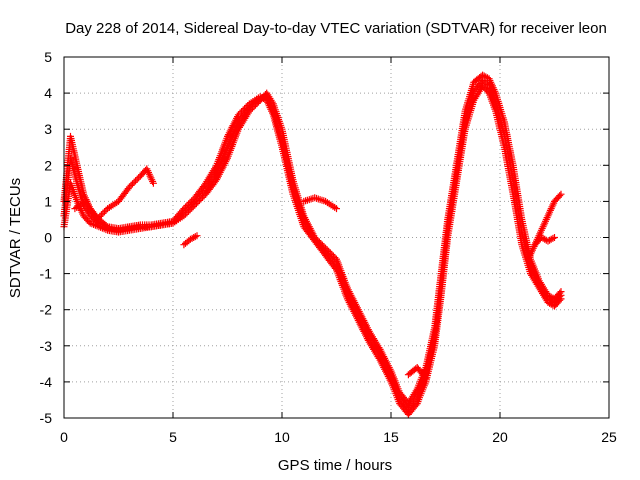 This screenshot has width=640, height=480. Describe the element at coordinates (46, 382) in the screenshot. I see `y-tick-label: -4` at that location.